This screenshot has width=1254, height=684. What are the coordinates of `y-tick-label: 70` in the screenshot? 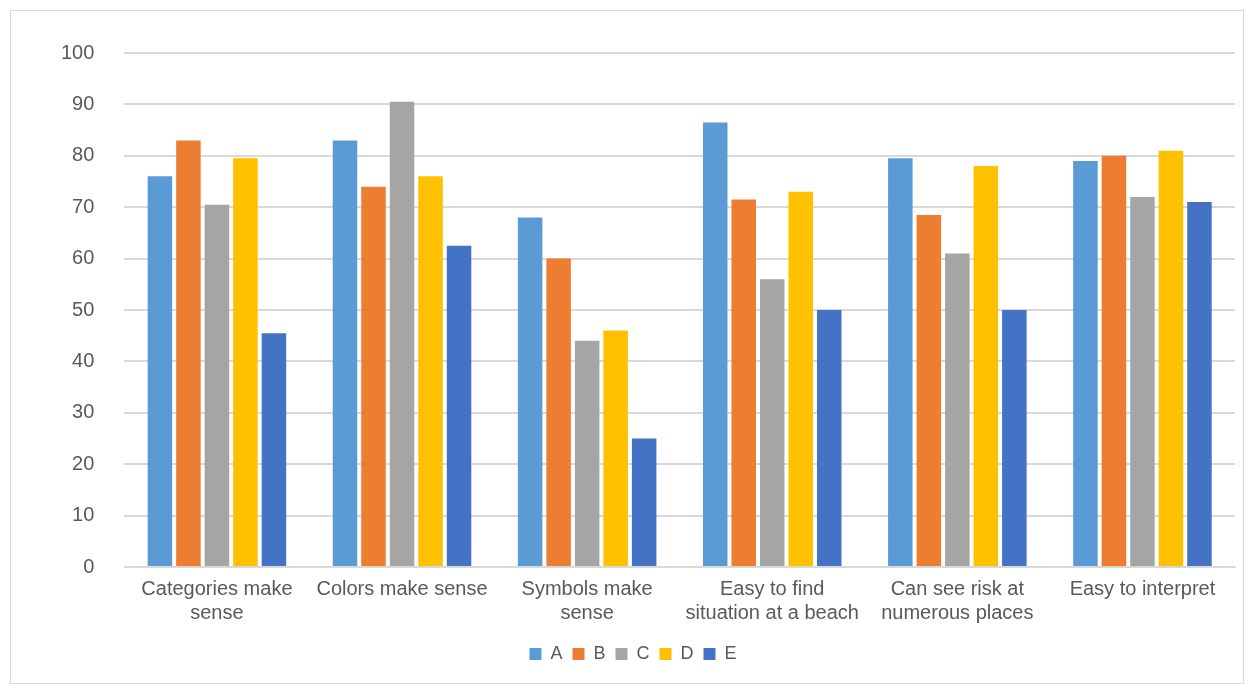 It's located at (83, 205).